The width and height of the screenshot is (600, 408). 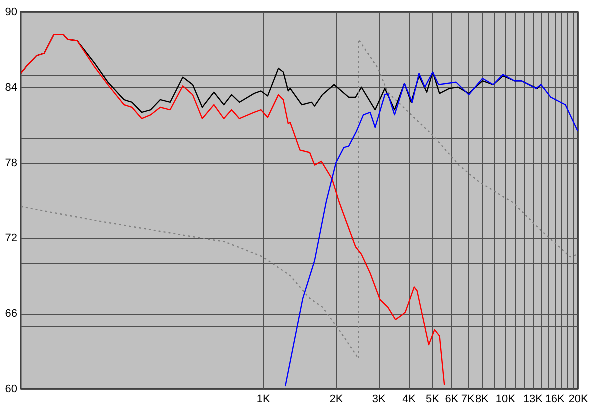 What do you see at coordinates (11, 88) in the screenshot?
I see `y-tick-label: 84` at bounding box center [11, 88].